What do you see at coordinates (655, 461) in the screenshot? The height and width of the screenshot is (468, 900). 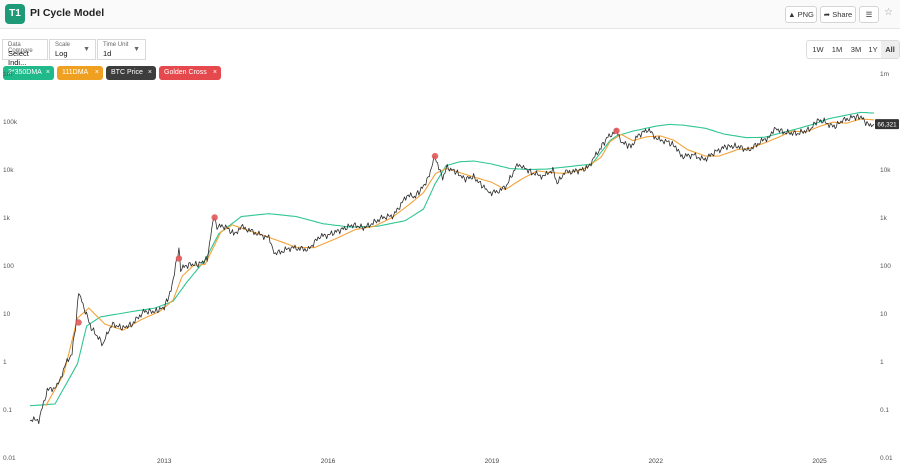 I see `x-tick-label: 2022` at bounding box center [655, 461].